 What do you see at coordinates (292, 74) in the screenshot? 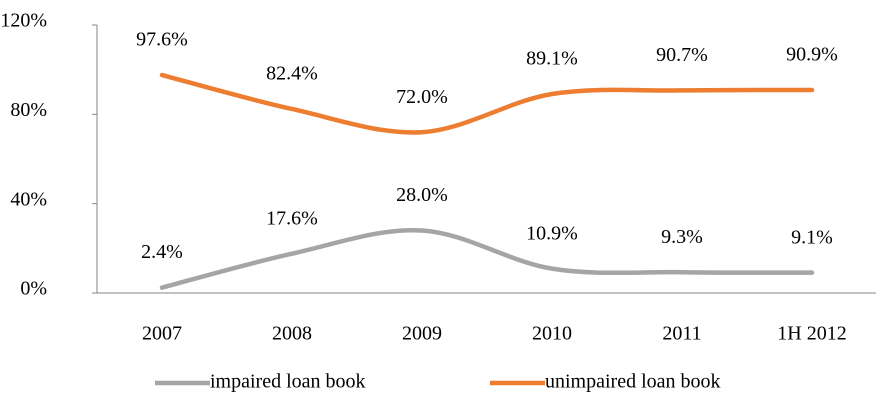
I see `data-label: 82.4%` at bounding box center [292, 74].